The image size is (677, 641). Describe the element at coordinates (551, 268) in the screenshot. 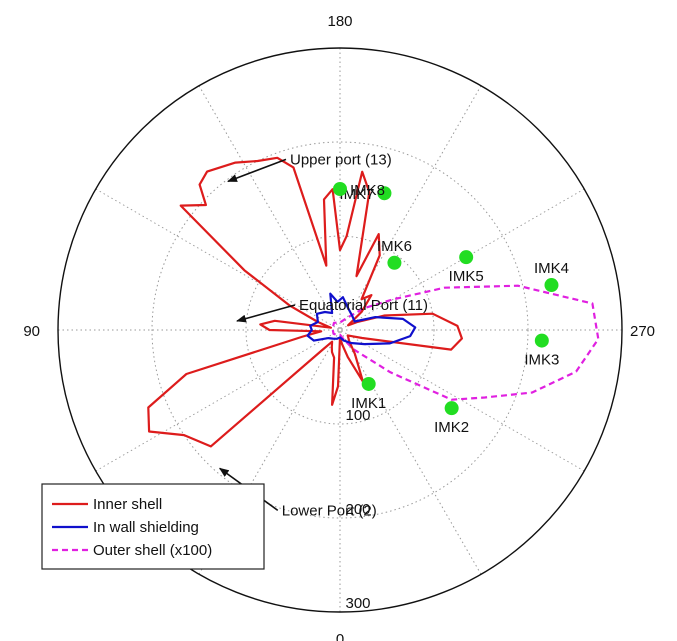

I see `marker-label-imk4: IMK4` at that location.